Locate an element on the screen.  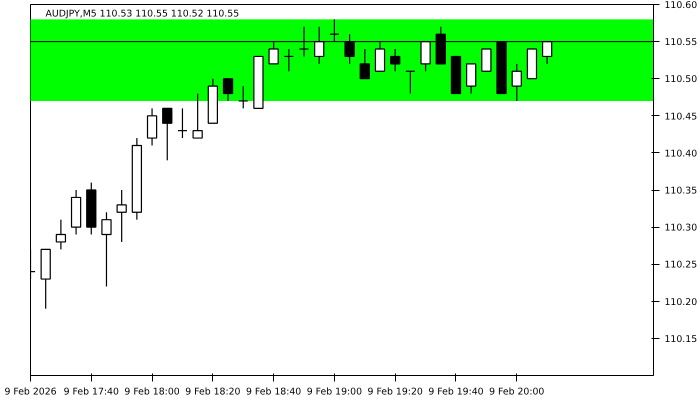
y-tick-label: 110.50 is located at coordinates (681, 80).